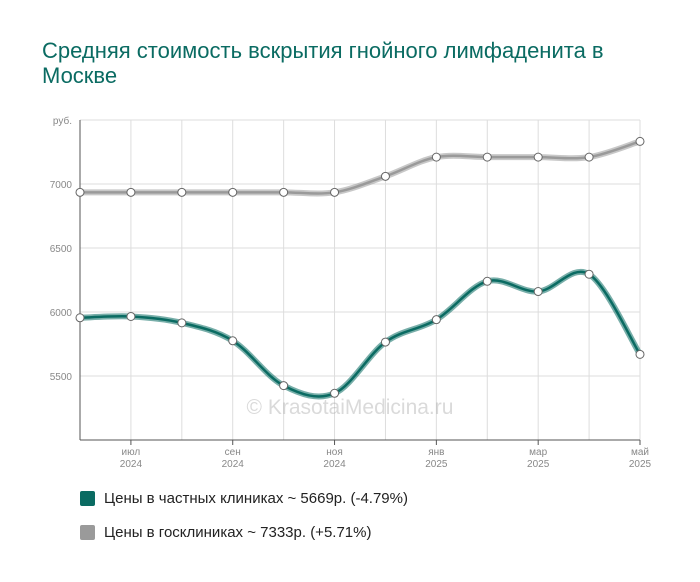 This screenshot has height=582, width=700. What do you see at coordinates (360, 167) in the screenshot?
I see `series-line-public` at bounding box center [360, 167].